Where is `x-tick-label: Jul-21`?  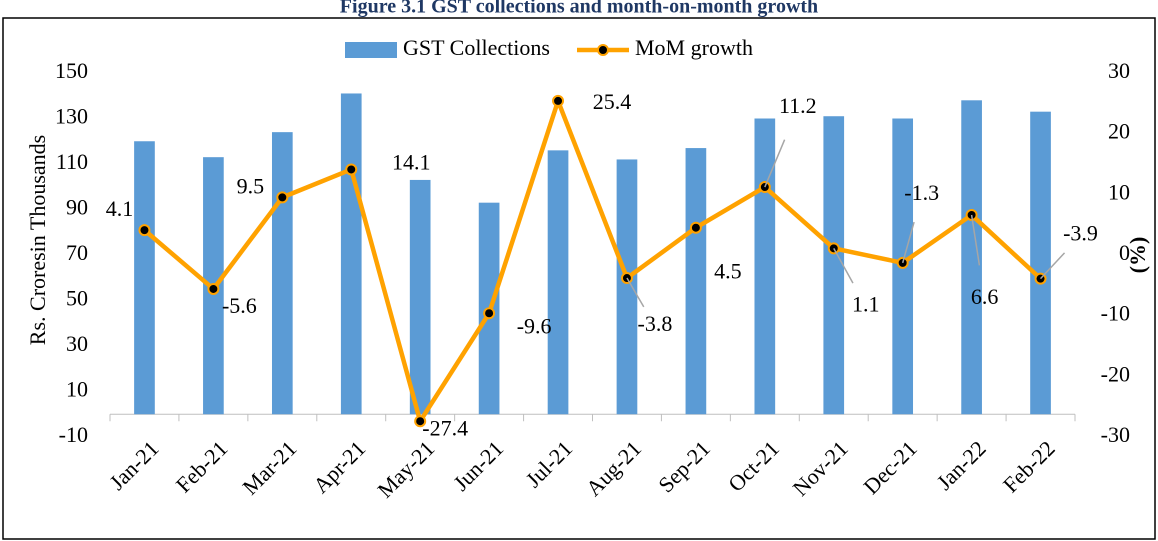
x-tick-label: Jul-21 is located at coordinates (549, 464).